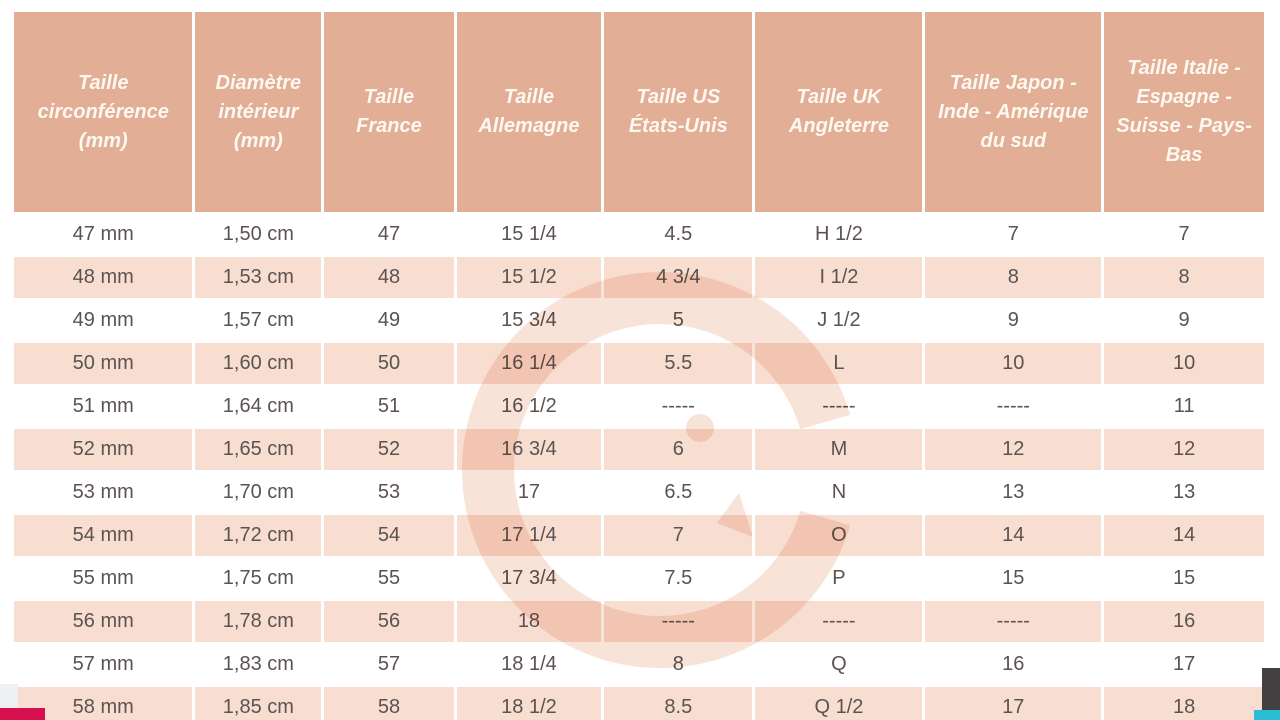  I want to click on table-cell: 6, so click(677, 449).